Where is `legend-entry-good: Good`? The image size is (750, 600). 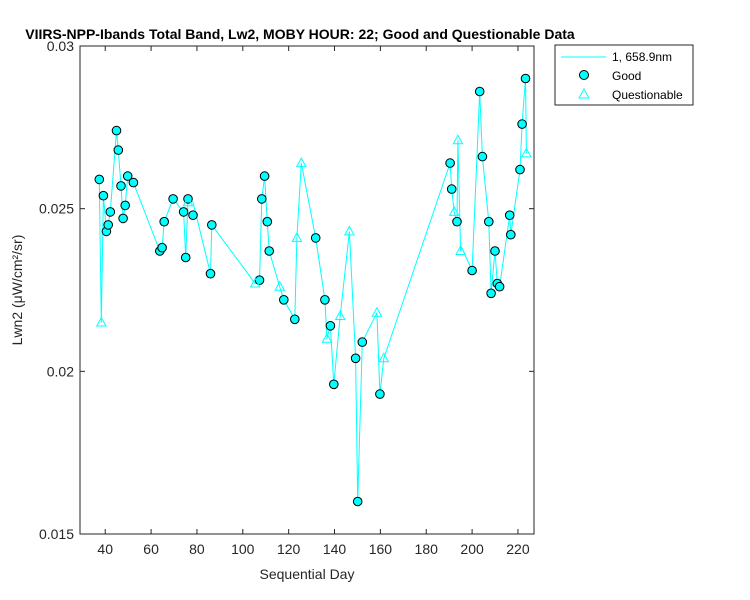
legend-entry-good: Good is located at coordinates (626, 76).